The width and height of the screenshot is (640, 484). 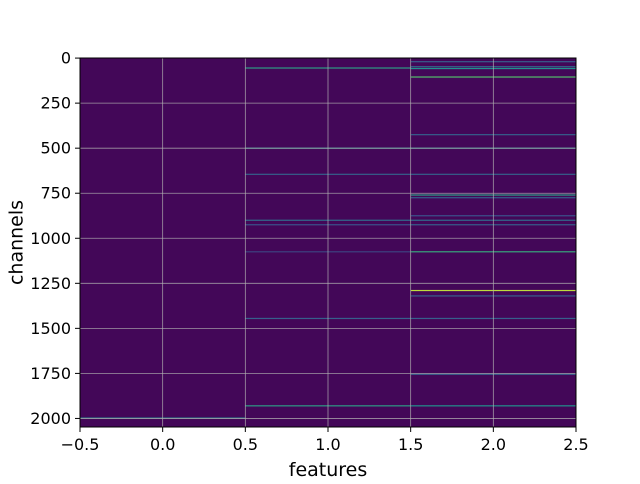 I want to click on y-axis-ticks: 0 250 500 750 1000 1250 1500 1750 2000, so click(x=55, y=238).